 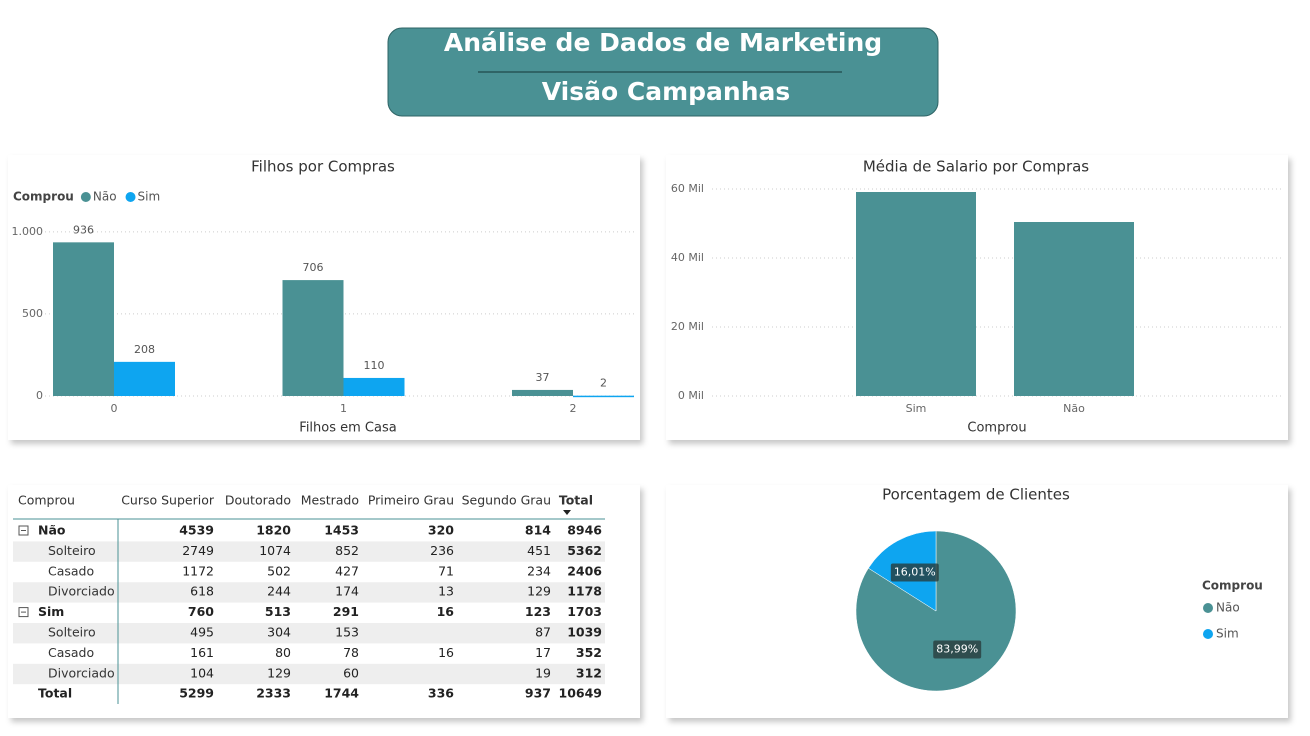 I want to click on y-tick-label: 500, so click(x=32, y=313).